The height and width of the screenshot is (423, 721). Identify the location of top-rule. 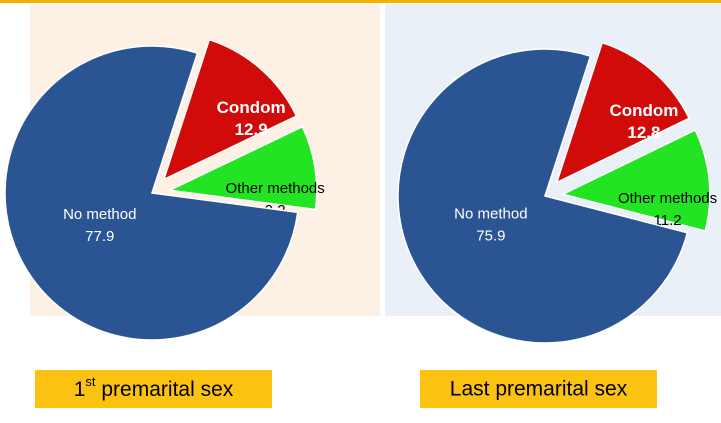
(360, 1).